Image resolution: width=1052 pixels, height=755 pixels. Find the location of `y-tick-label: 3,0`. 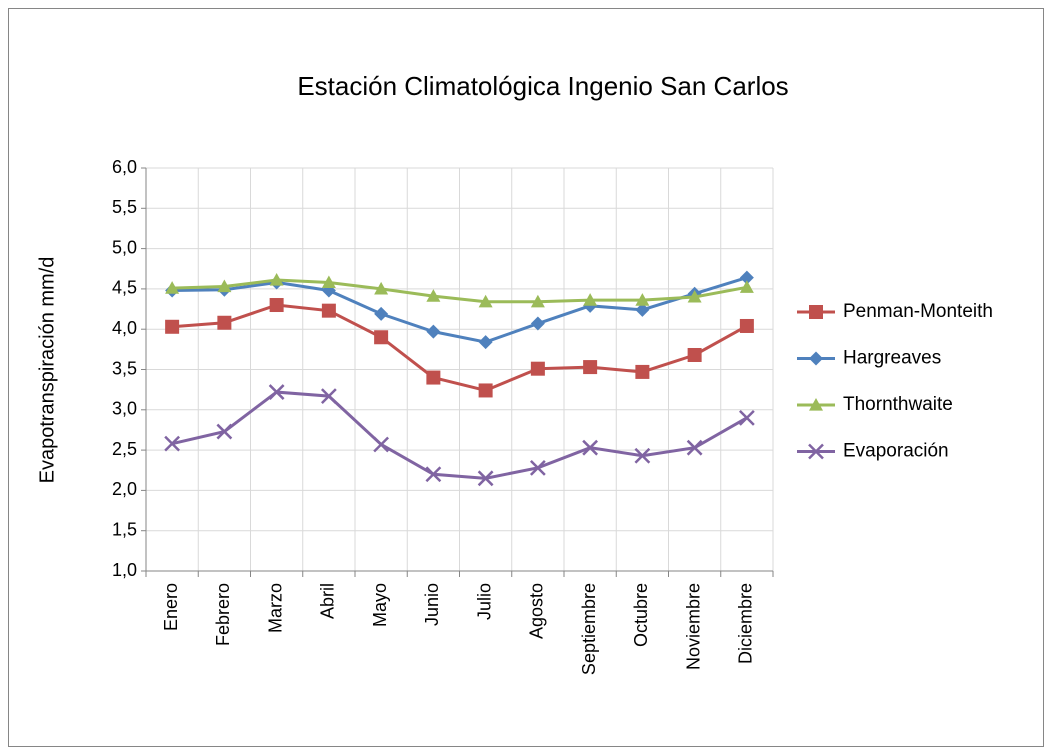

y-tick-label: 3,0 is located at coordinates (124, 409).